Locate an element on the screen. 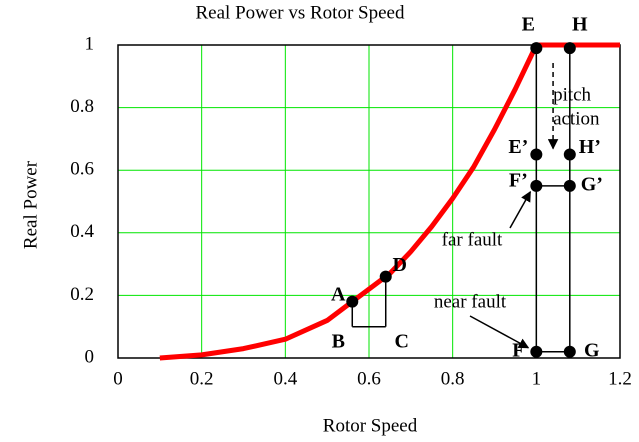  x-tick-label: 1 is located at coordinates (537, 378).